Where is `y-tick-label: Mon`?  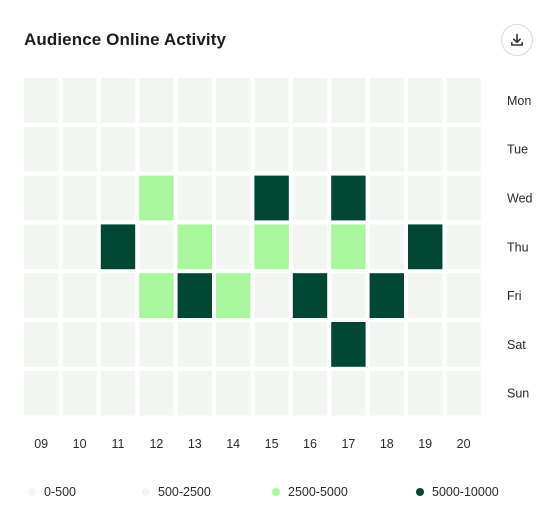 y-tick-label: Mon is located at coordinates (519, 101).